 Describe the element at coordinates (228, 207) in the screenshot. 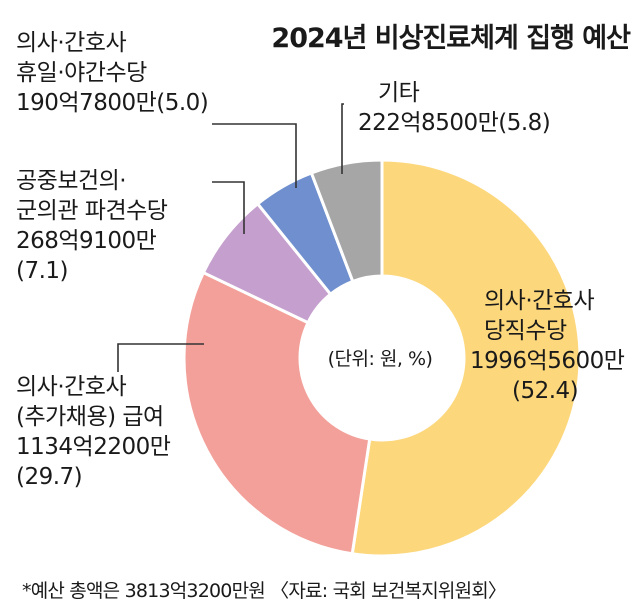

I see `leader-line-dispatch-allowance` at that location.